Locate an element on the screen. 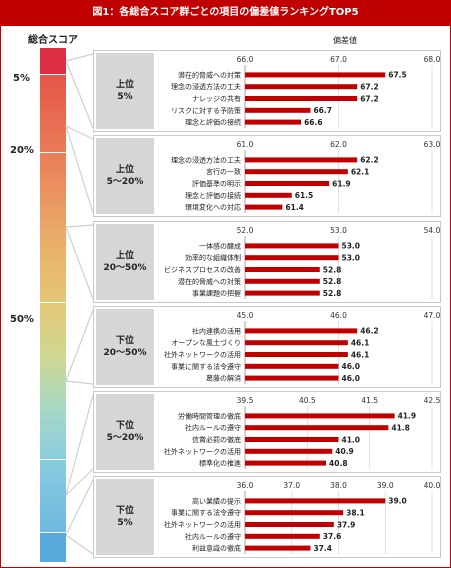  figure-title: 図1：各総合スコア群ごとの項目の偏差値ランキングTOP5 is located at coordinates (225, 13).